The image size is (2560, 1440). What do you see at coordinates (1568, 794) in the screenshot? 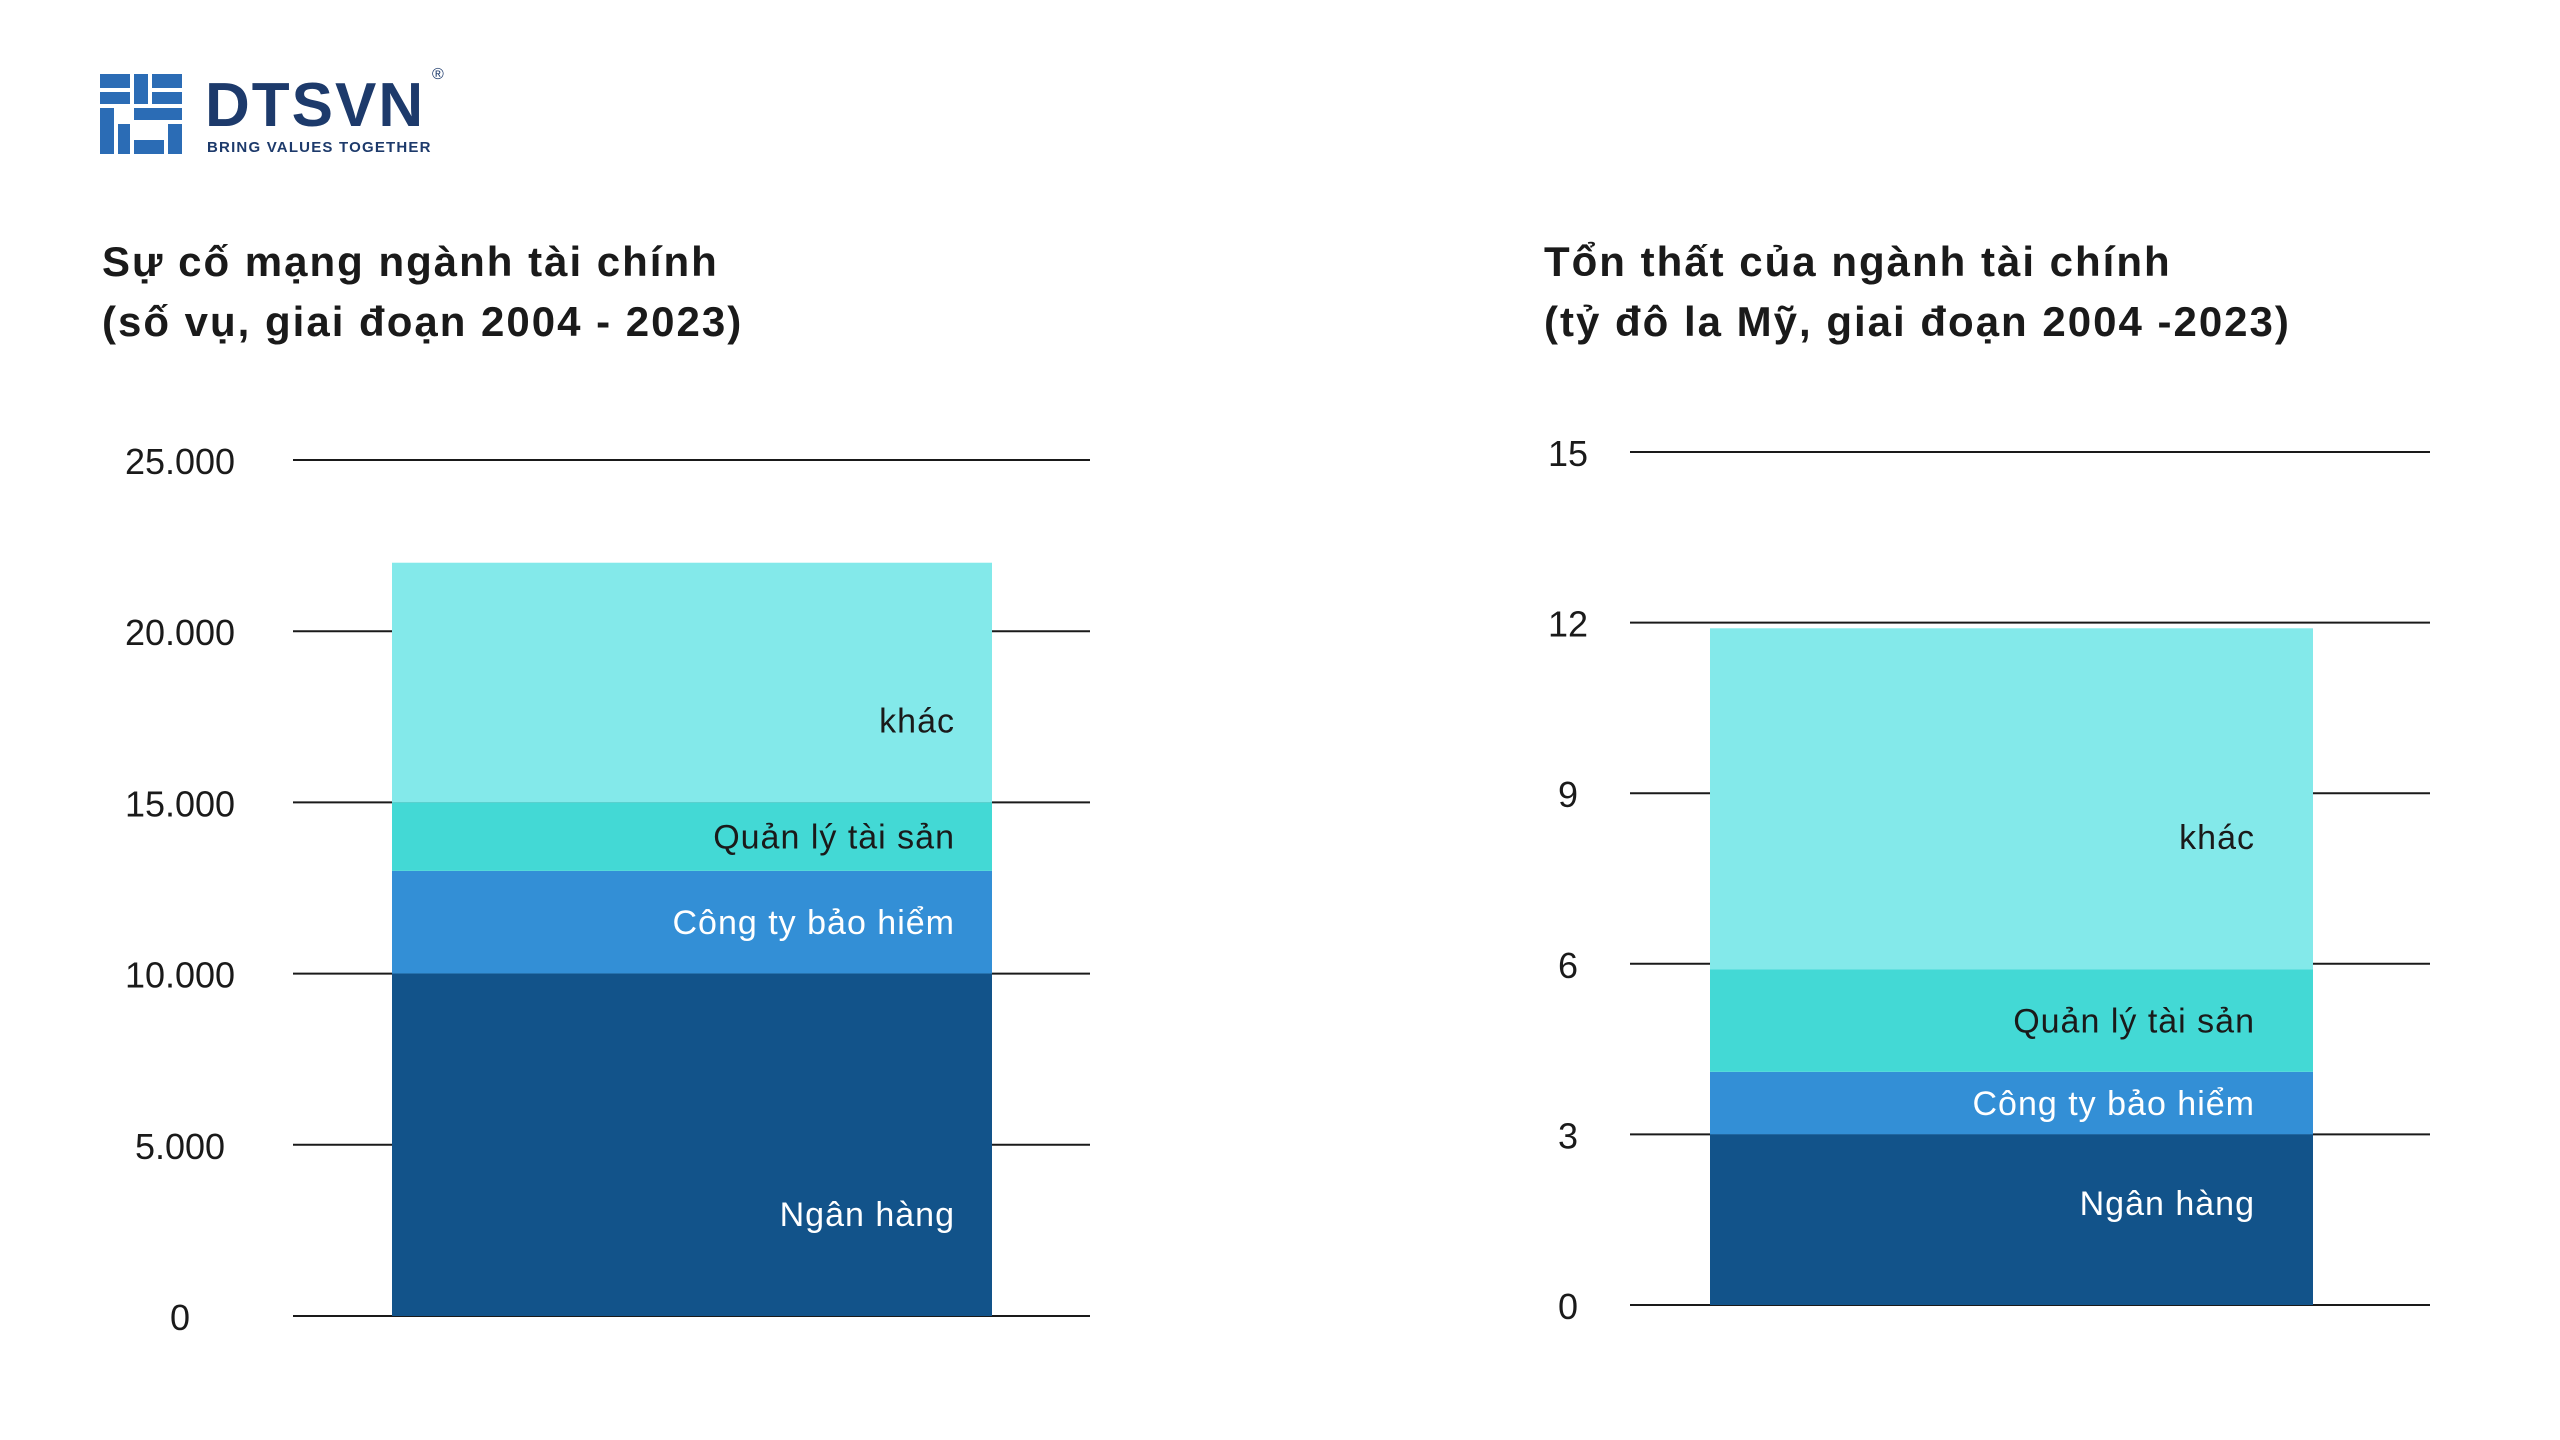
I see `y-tick-label: 9` at bounding box center [1568, 794].